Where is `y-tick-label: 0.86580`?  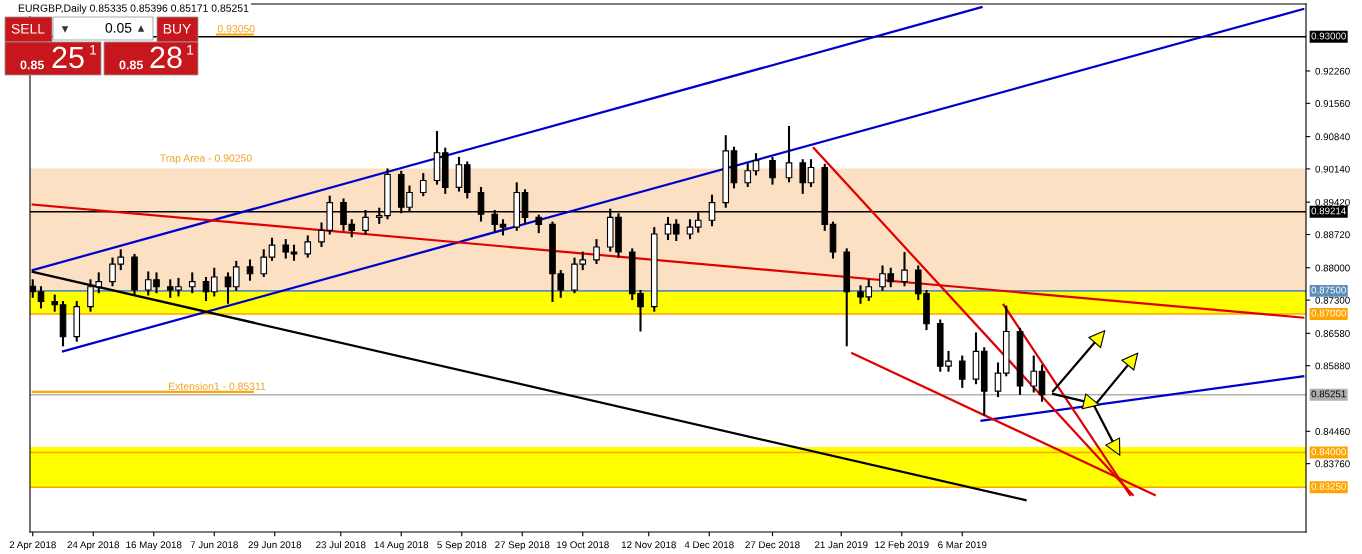 y-tick-label: 0.86580 is located at coordinates (1332, 333).